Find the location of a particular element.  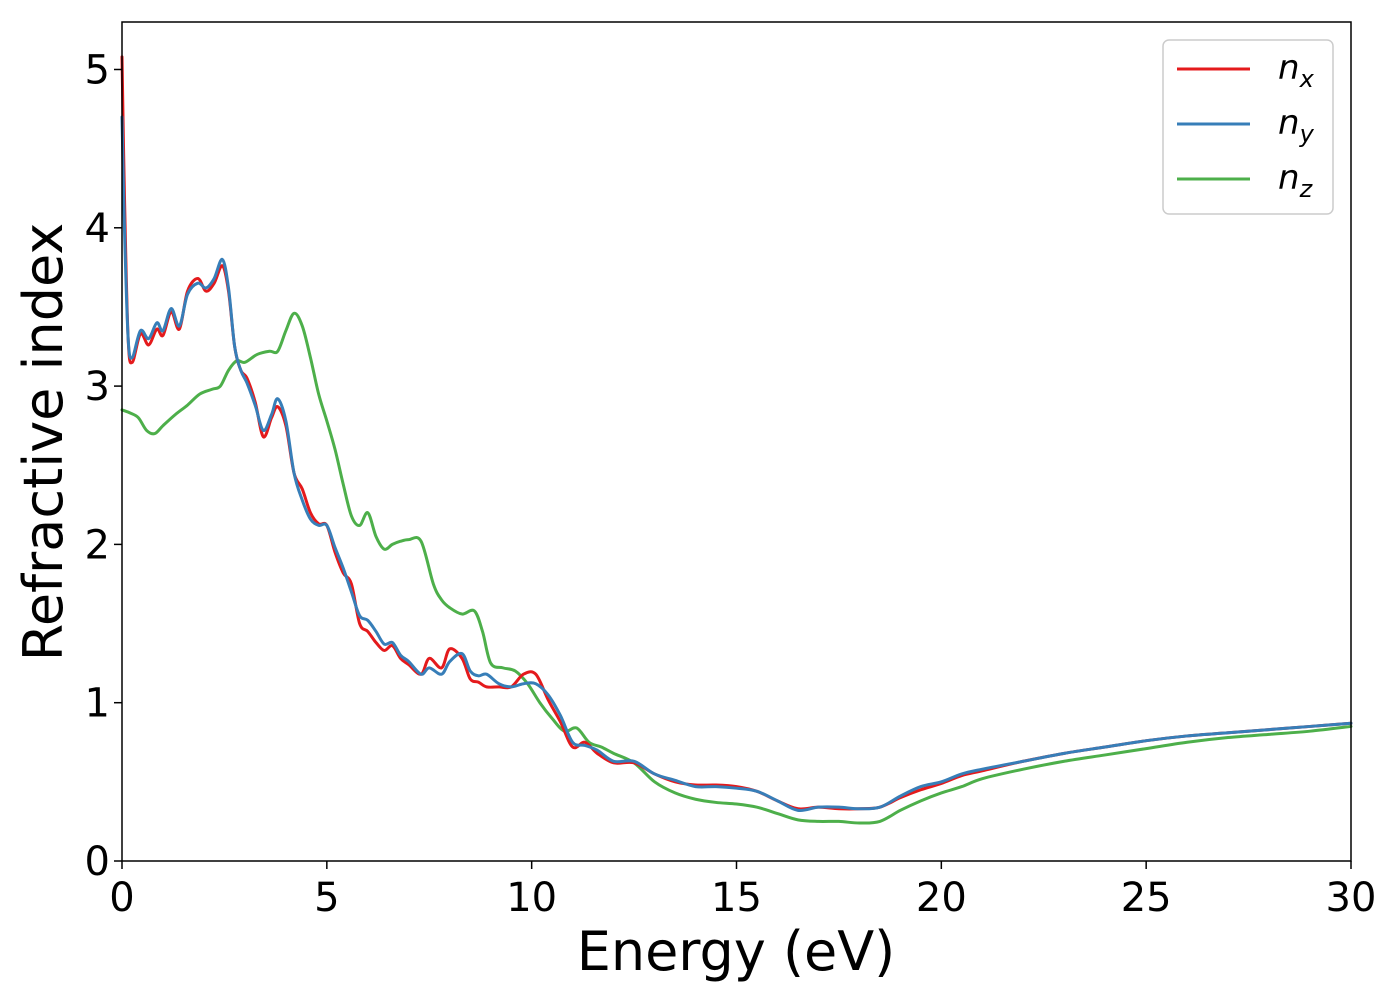

x-axis-ticks: 0 5 10 15 20 25 30 is located at coordinates (742, 891).